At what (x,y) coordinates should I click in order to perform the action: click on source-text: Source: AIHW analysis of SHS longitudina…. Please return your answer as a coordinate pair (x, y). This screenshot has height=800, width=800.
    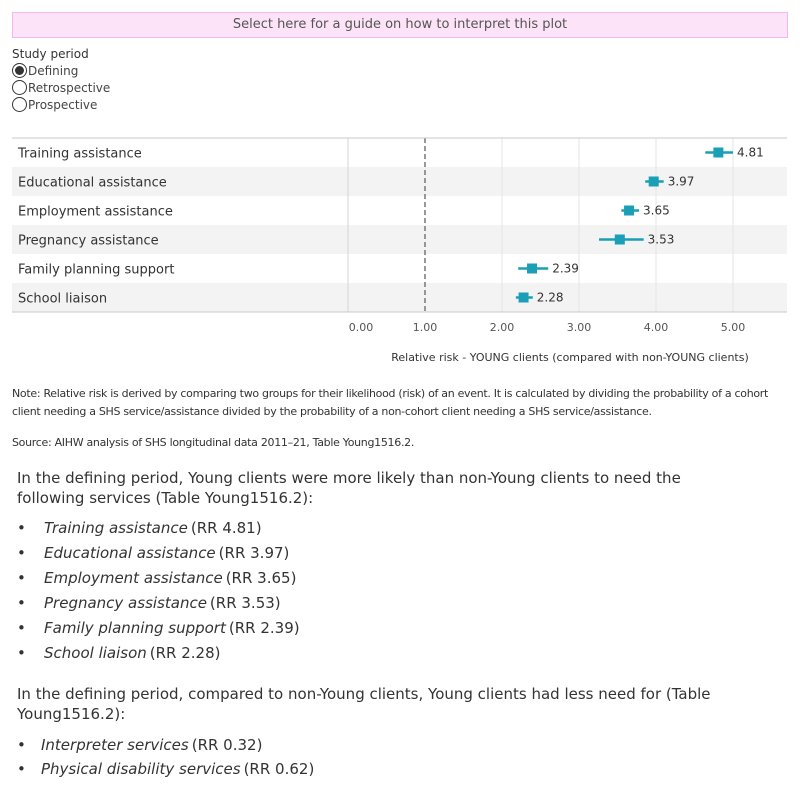
    Looking at the image, I should click on (213, 442).